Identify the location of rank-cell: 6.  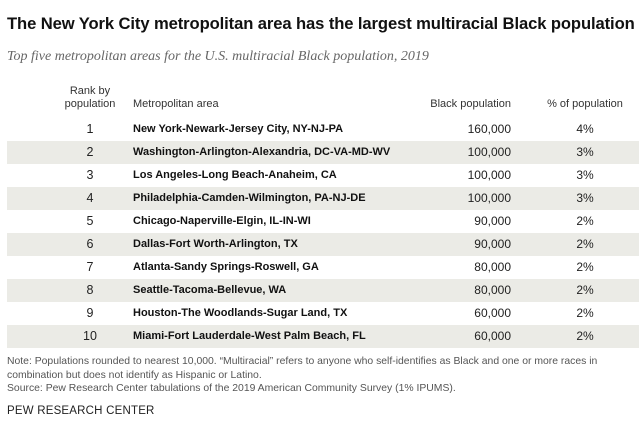
(90, 244).